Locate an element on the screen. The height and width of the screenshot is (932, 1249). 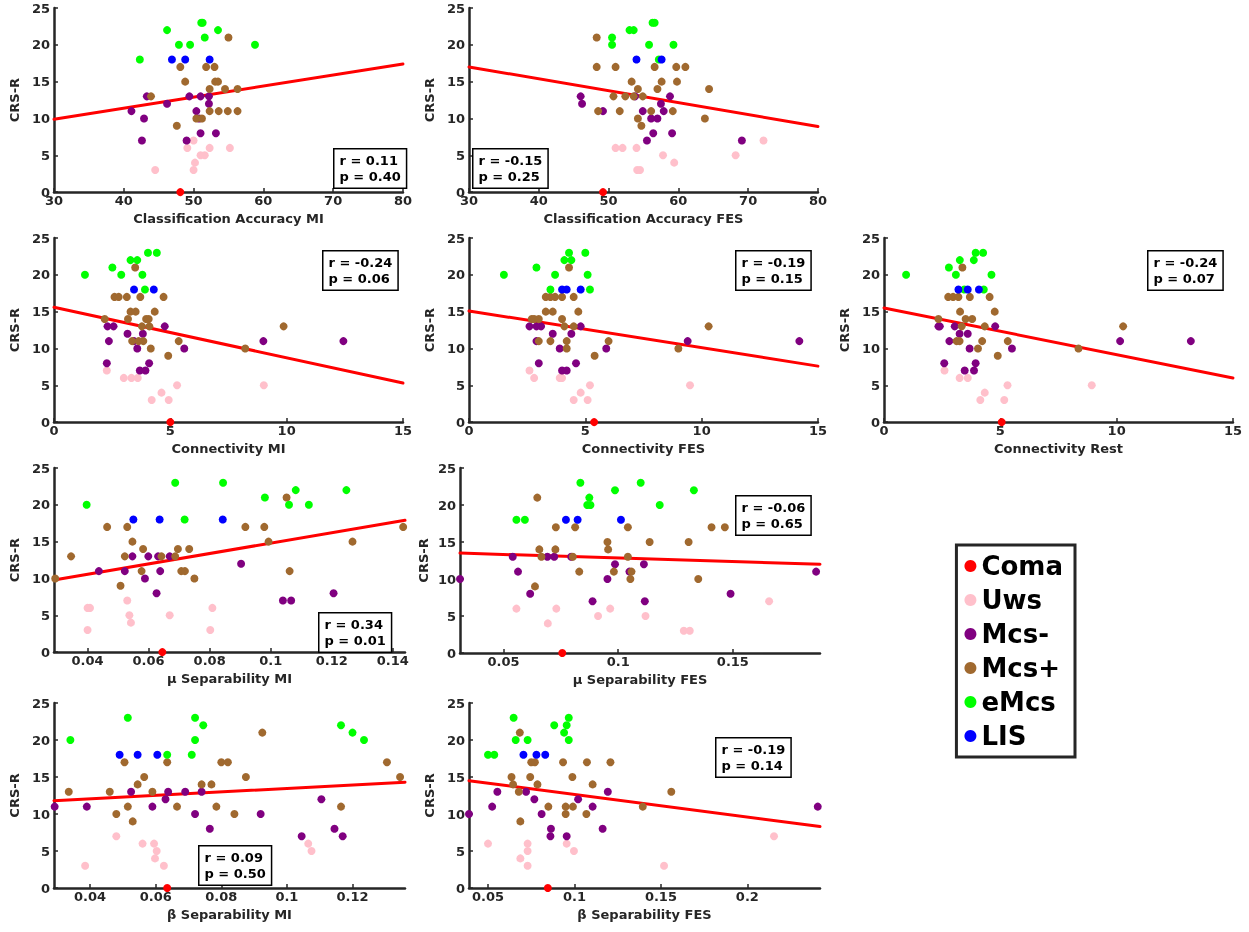
legend-label: Coma is located at coordinates (1022, 566).